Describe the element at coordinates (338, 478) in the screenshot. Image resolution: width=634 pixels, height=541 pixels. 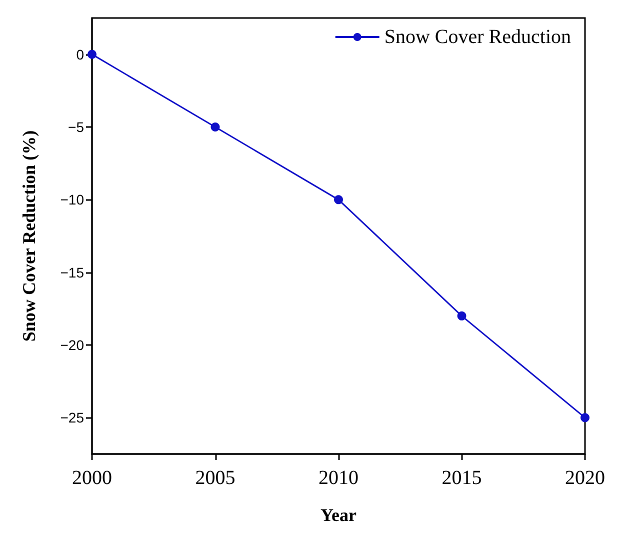
I see `x-tick-label: 2010` at that location.